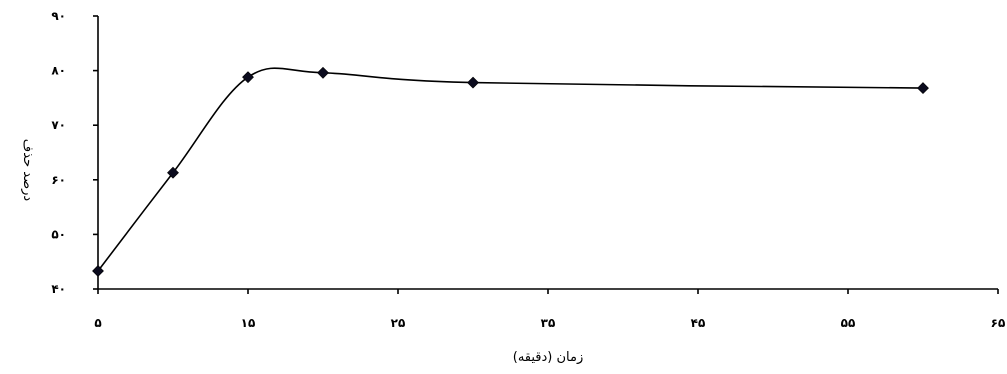 Image resolution: width=1007 pixels, height=374 pixels. What do you see at coordinates (97, 323) in the screenshot?
I see `x-tick-label: ۵` at bounding box center [97, 323].